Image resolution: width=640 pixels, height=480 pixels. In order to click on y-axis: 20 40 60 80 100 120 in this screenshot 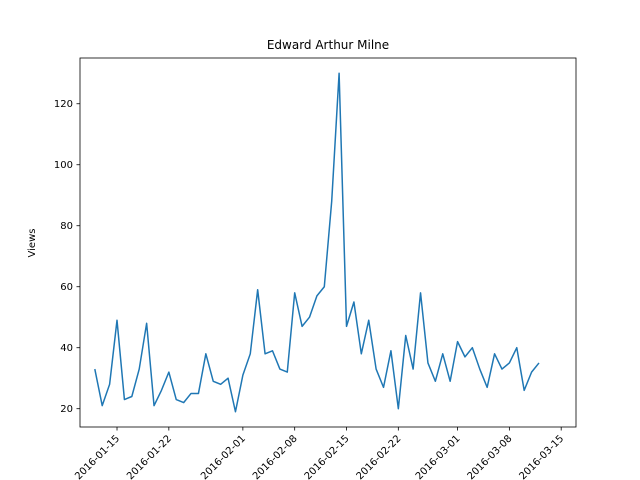, I will do `click(67, 257)`.